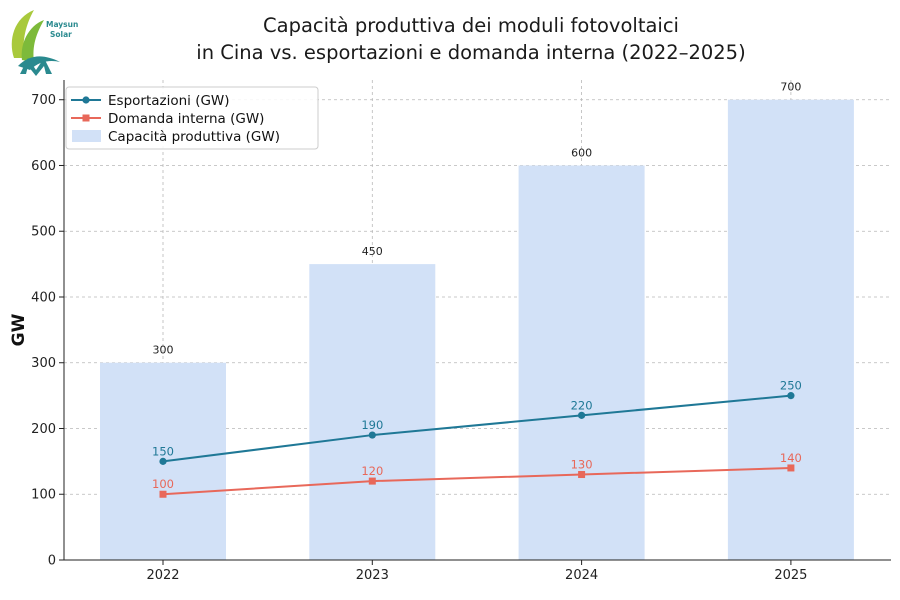 The width and height of the screenshot is (900, 600). Describe the element at coordinates (581, 152) in the screenshot. I see `capacity-bar-label: 600` at that location.